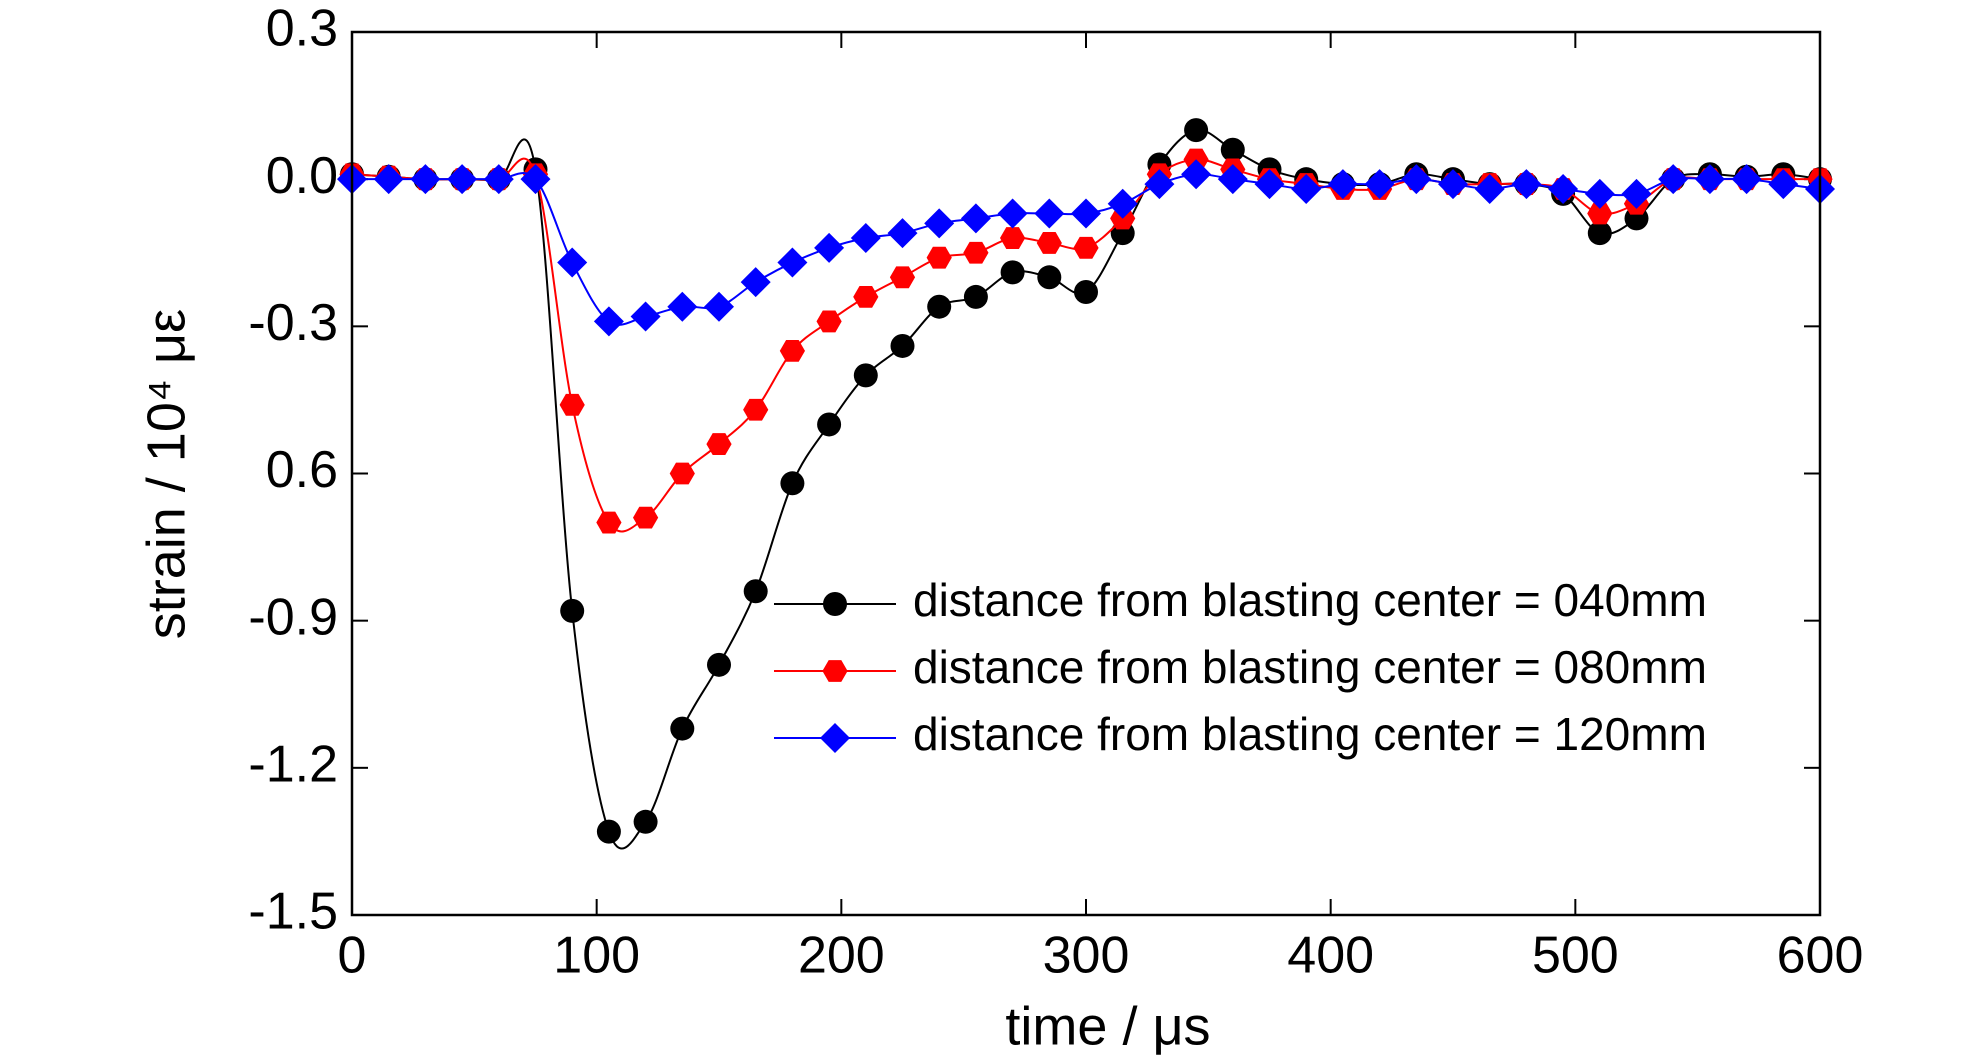 This screenshot has width=1984, height=1063. Describe the element at coordinates (293, 617) in the screenshot. I see `y-tick-label: -0.9` at that location.